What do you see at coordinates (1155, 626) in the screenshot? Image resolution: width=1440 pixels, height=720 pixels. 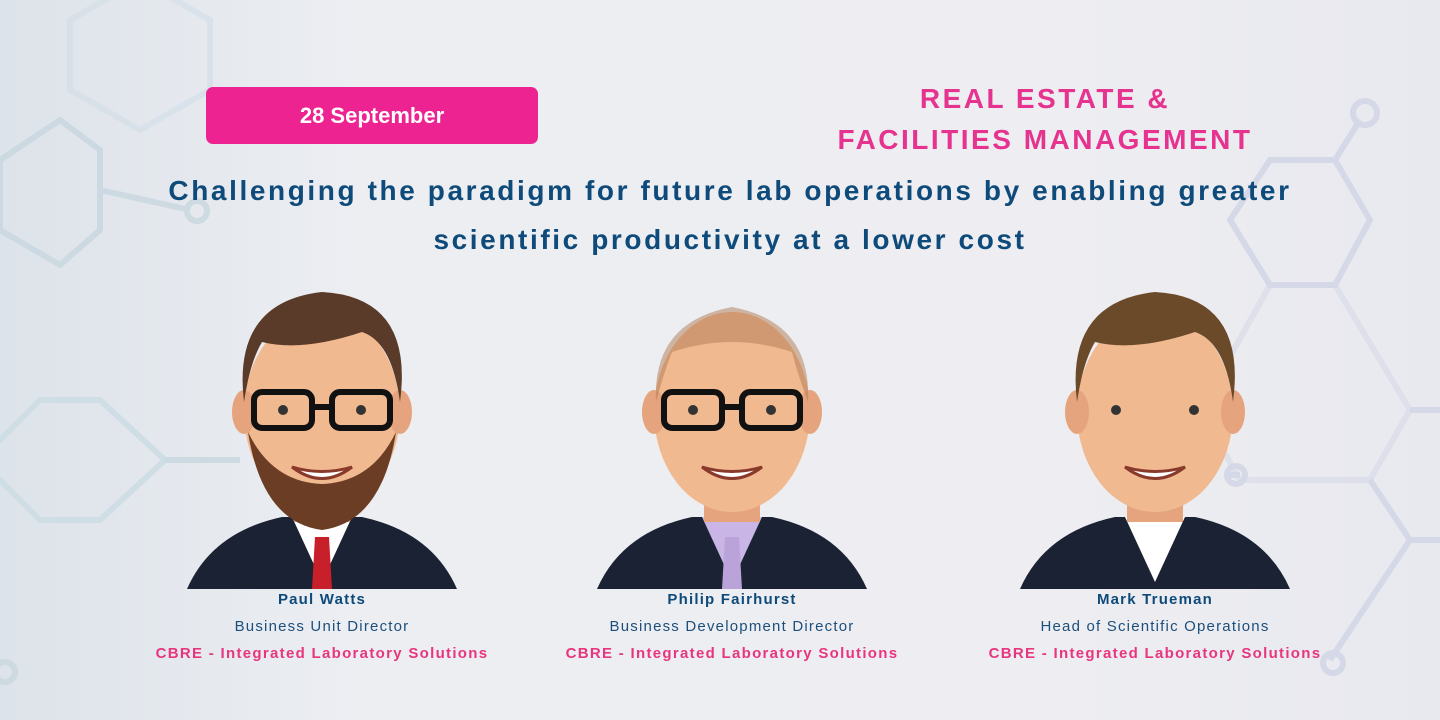 I see `speaker-role: Head of Scientific Operations` at bounding box center [1155, 626].